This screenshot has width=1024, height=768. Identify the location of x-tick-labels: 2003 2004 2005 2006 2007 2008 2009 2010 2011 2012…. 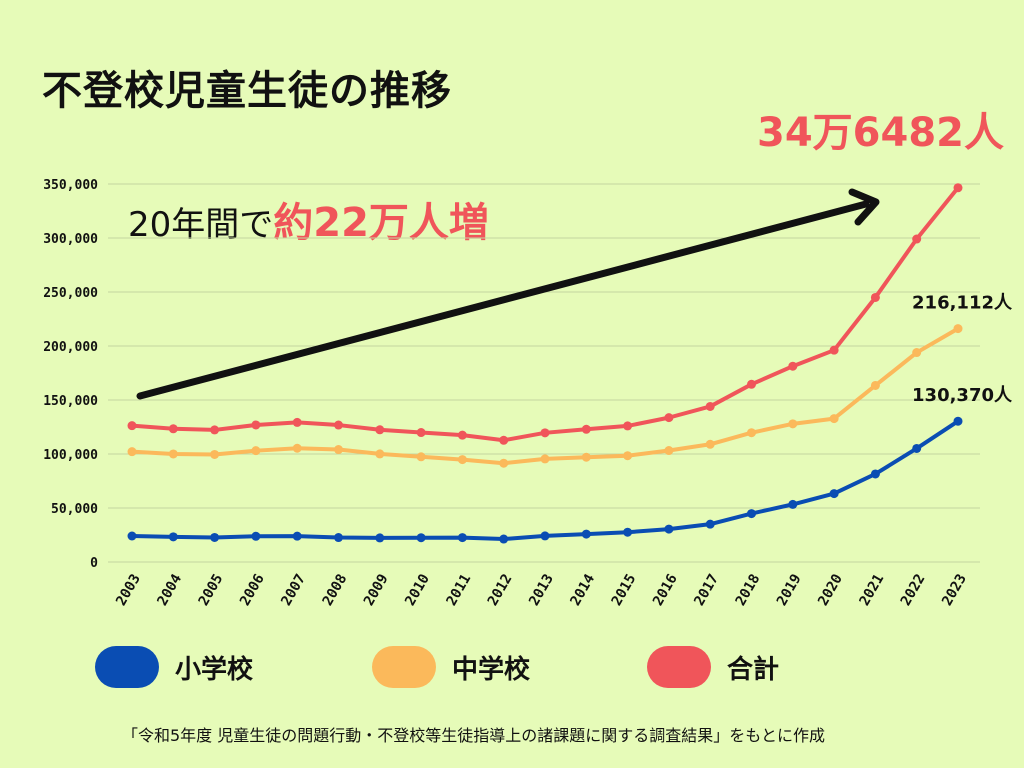
(541, 589).